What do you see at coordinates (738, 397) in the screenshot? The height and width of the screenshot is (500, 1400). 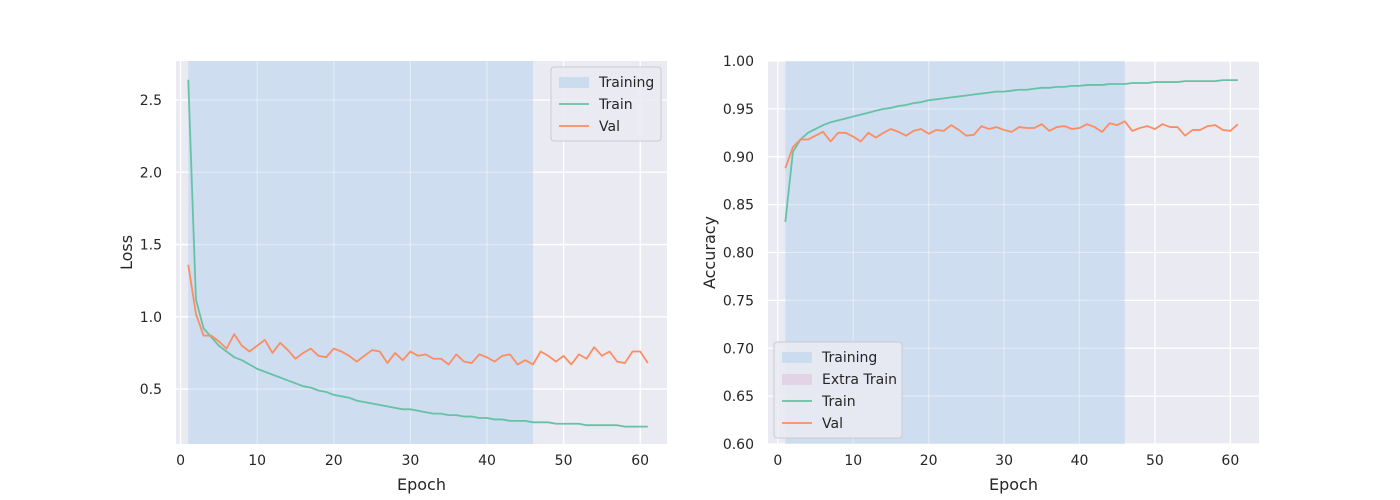 I see `y-tick-label: 0.65` at bounding box center [738, 397].